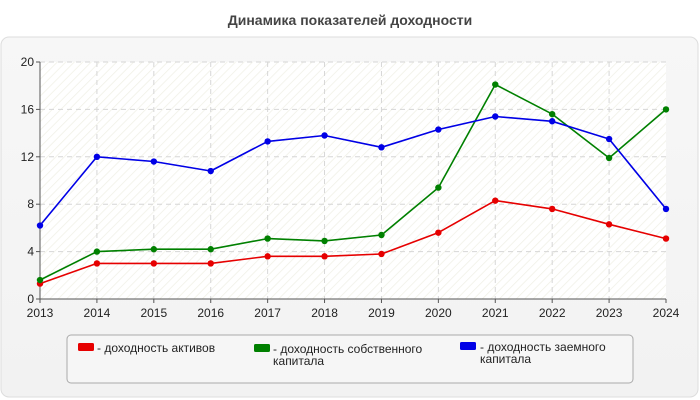 This screenshot has height=400, width=700. I want to click on x-tick-label: 2013, so click(40, 313).